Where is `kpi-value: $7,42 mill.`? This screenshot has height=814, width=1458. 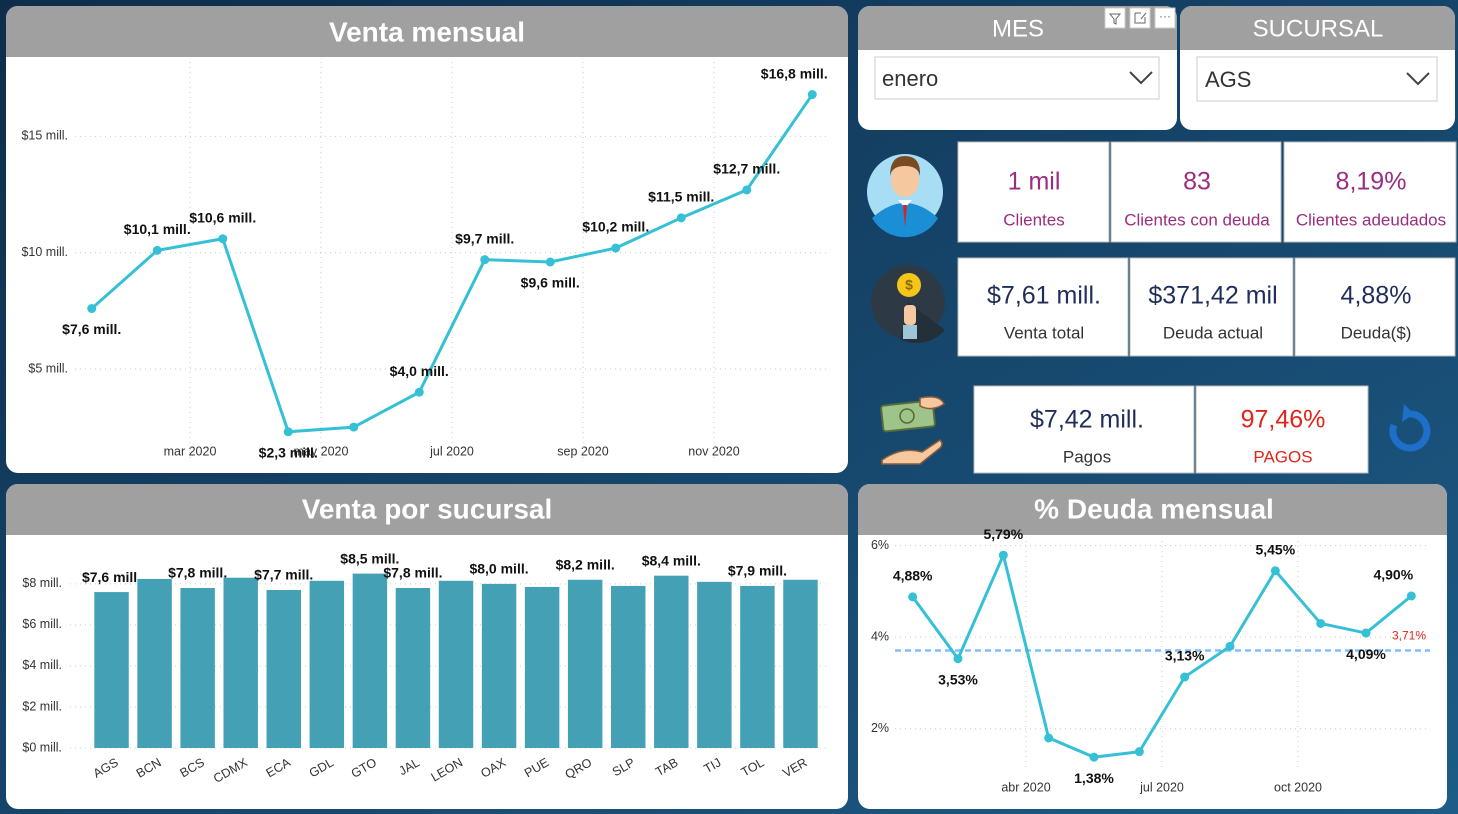
kpi-value: $7,42 mill. is located at coordinates (1087, 420).